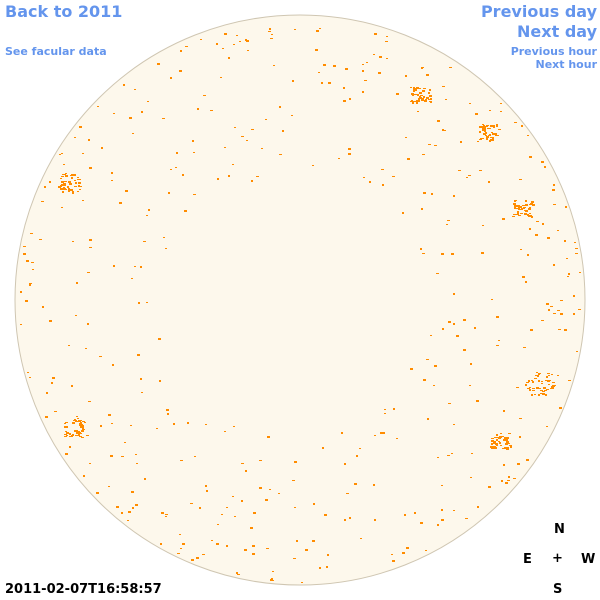 The width and height of the screenshot is (600, 600). I want to click on previous-hour-link: Previous hour, so click(553, 51).